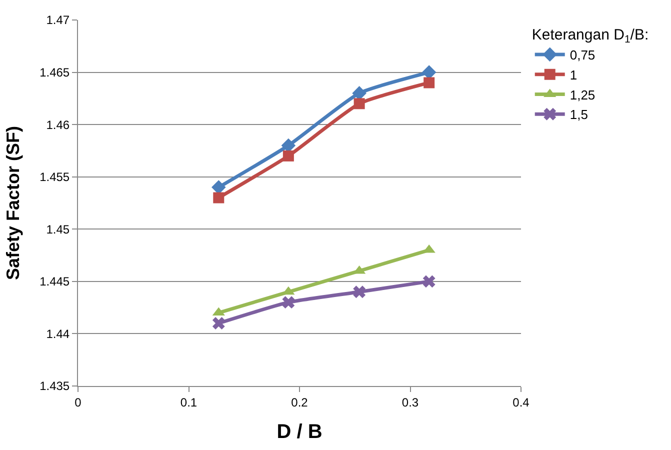  Describe the element at coordinates (58, 333) in the screenshot. I see `y-tick-label: 1.44` at that location.